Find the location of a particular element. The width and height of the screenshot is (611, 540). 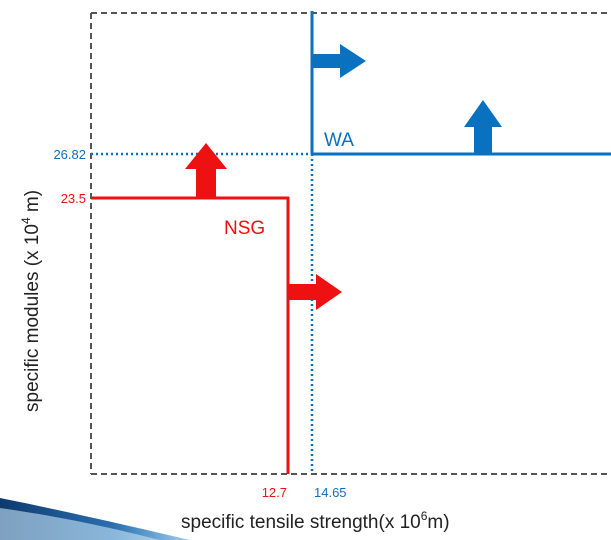

y-axis-label-sup: 4 is located at coordinates (26, 220).